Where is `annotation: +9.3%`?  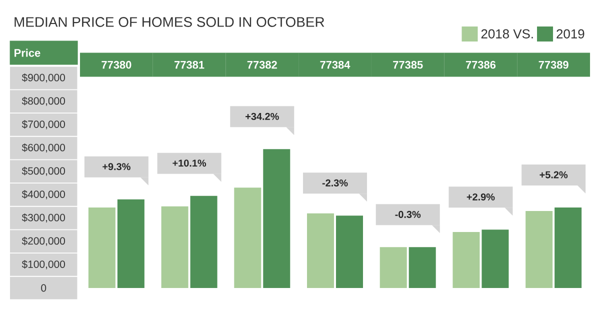 annotation: +9.3% is located at coordinates (116, 166).